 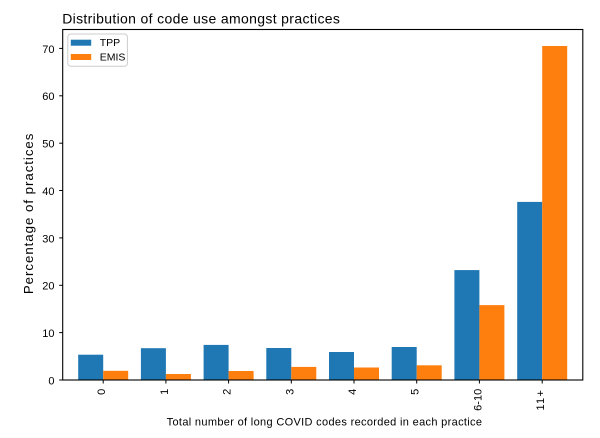 What do you see at coordinates (541, 400) in the screenshot?
I see `svg-text: 11+` at bounding box center [541, 400].